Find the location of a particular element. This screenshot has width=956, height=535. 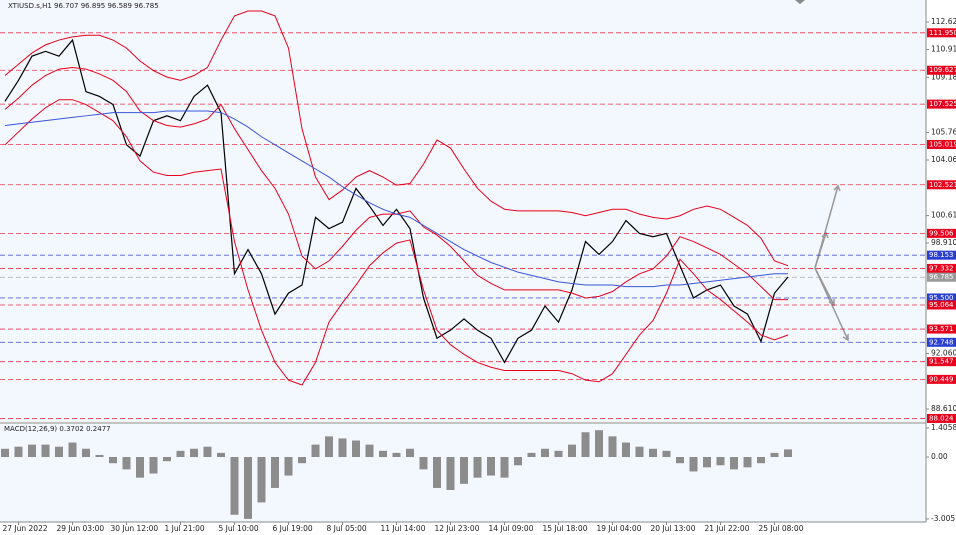

x-tick-label: 27 Jun 2022 is located at coordinates (25, 528).